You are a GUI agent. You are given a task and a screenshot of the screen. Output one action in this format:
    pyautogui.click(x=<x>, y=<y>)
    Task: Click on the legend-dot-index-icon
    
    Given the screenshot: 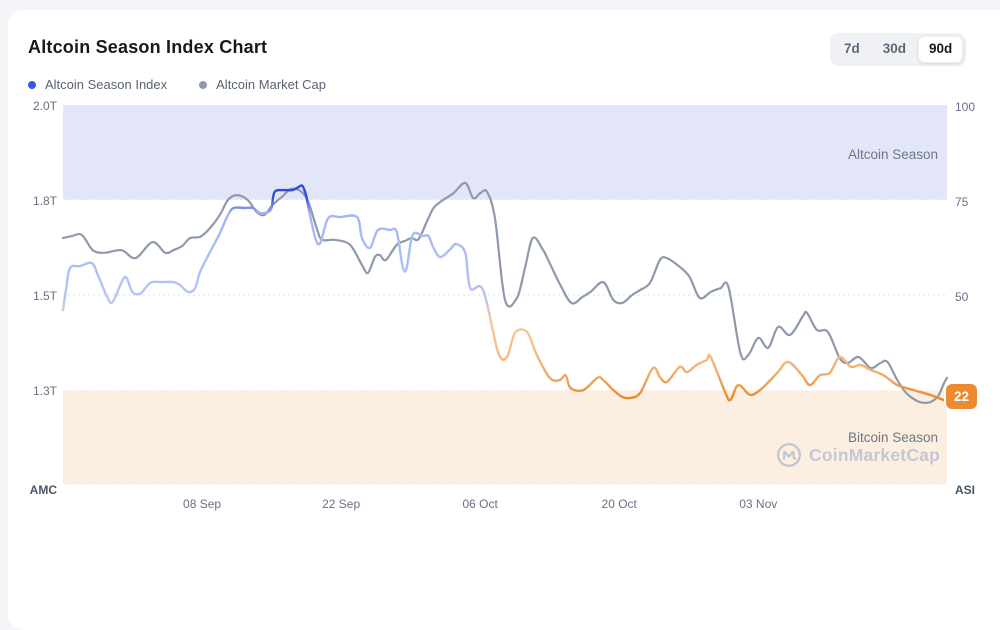 What is the action you would take?
    pyautogui.click(x=32, y=84)
    